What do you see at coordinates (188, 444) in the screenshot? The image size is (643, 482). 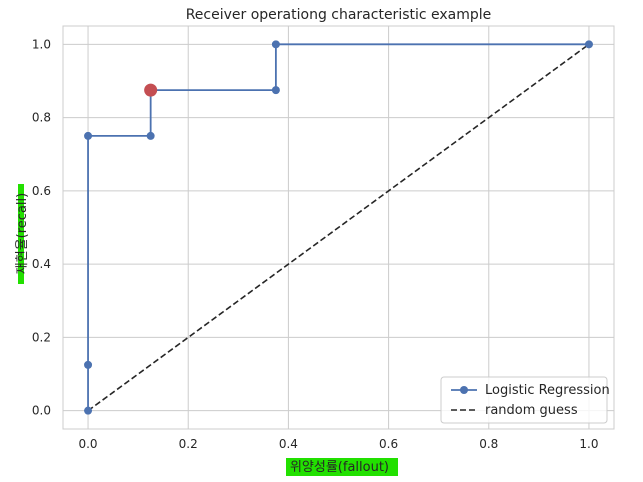 I see `x-tick-label: 0.2` at bounding box center [188, 444].